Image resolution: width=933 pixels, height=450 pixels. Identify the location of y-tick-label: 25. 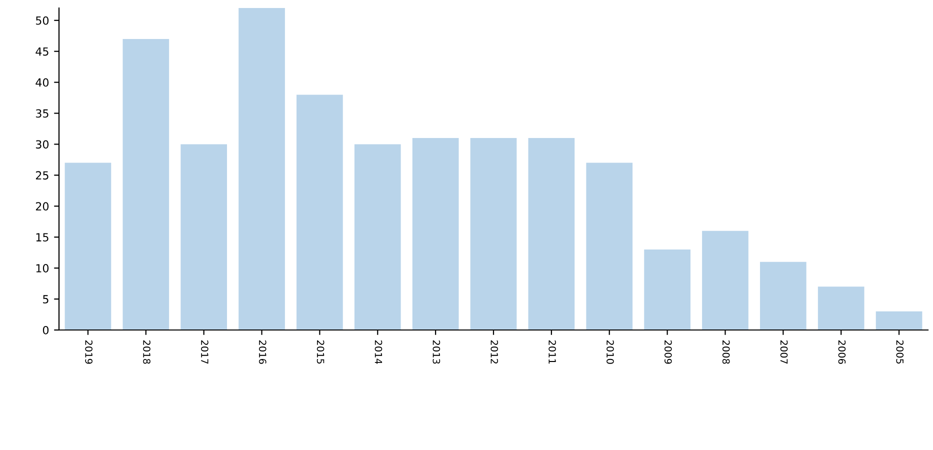
(42, 175).